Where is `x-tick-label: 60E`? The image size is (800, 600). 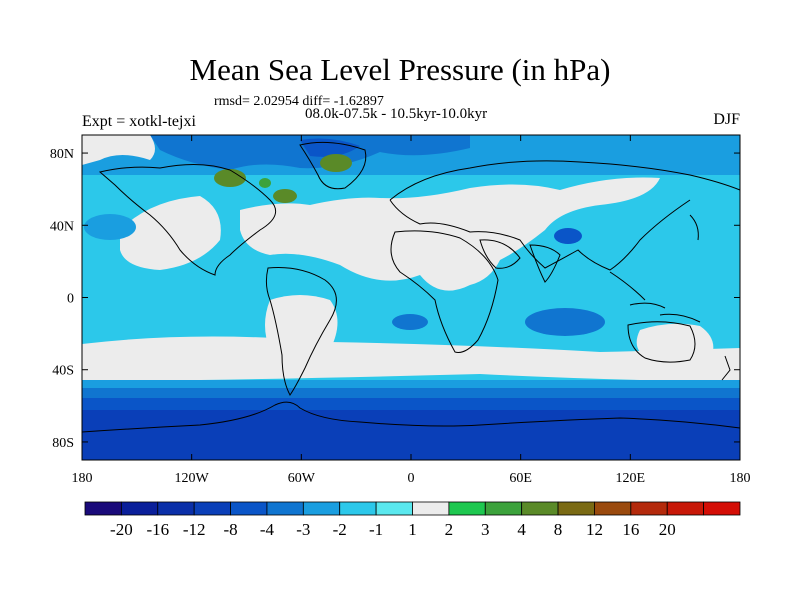
x-tick-label: 60E is located at coordinates (520, 478).